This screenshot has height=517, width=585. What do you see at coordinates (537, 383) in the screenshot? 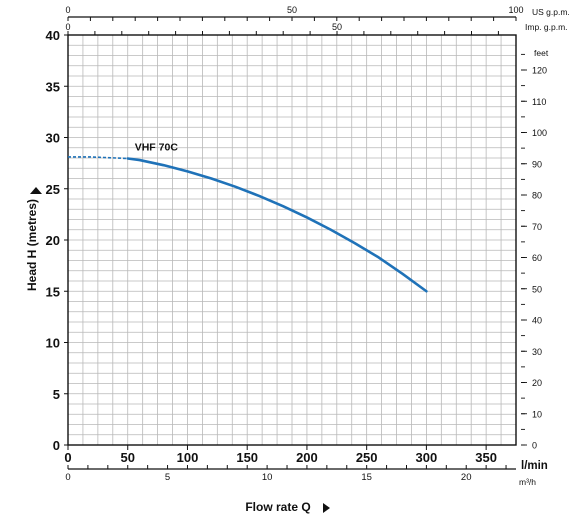
I see `feet-tick-label: 20` at bounding box center [537, 383].